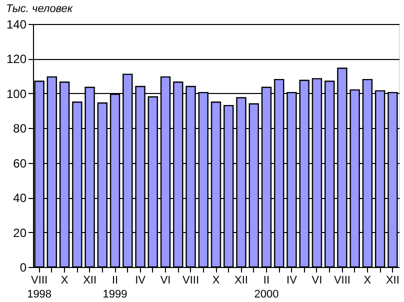  Describe the element at coordinates (20, 163) in the screenshot. I see `y-tick-label: 60` at that location.